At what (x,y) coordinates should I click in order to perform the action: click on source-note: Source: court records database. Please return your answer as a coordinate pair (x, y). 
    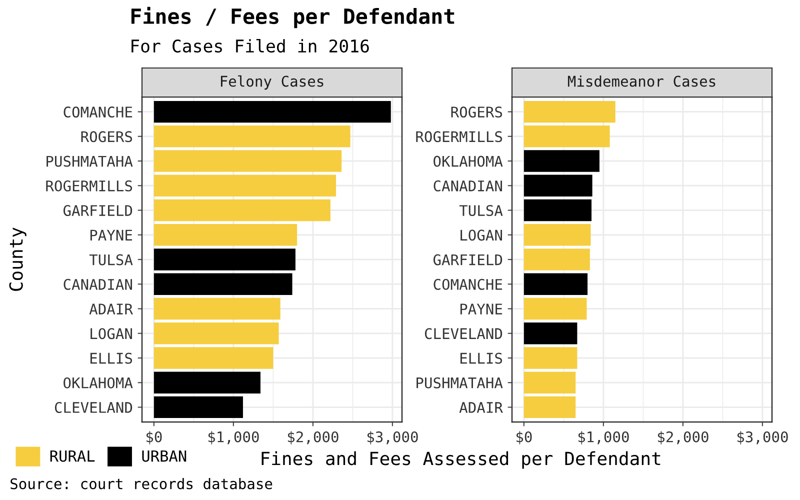
    Looking at the image, I should click on (141, 484).